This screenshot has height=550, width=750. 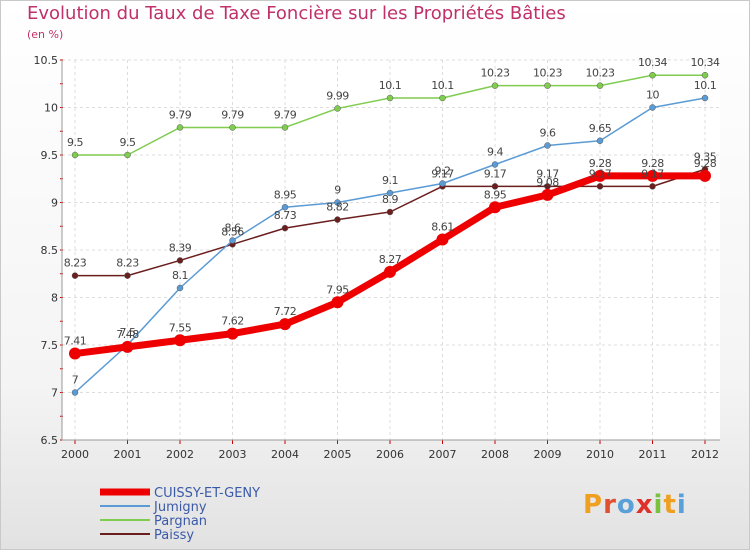 What do you see at coordinates (207, 493) in the screenshot?
I see `legend-label: CUISSY-ET-GENY` at bounding box center [207, 493].